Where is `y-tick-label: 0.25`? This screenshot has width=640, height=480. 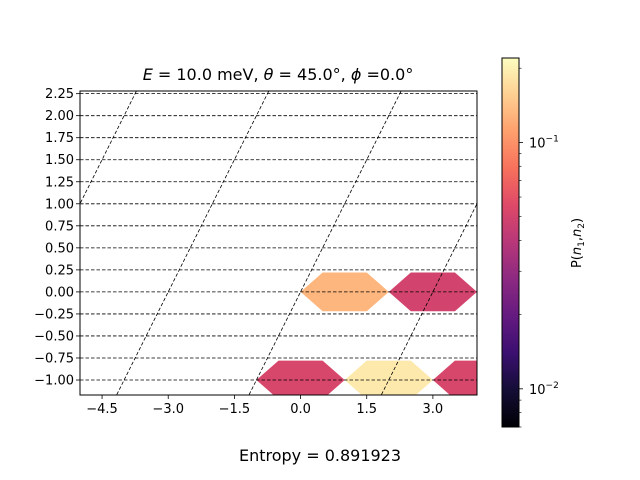
y-tick-label: 0.25 is located at coordinates (59, 270).